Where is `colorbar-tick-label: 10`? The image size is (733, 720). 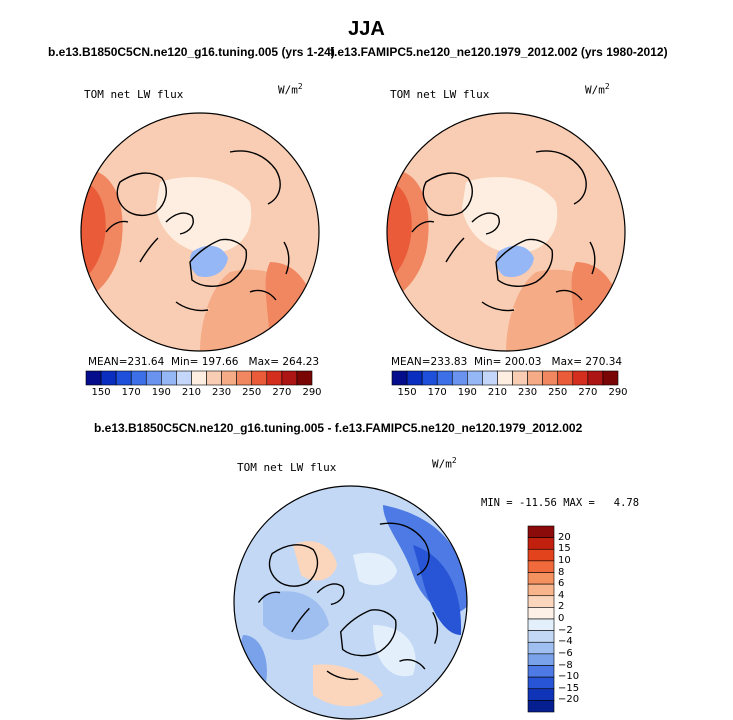
colorbar-tick-label: 10 is located at coordinates (564, 560).